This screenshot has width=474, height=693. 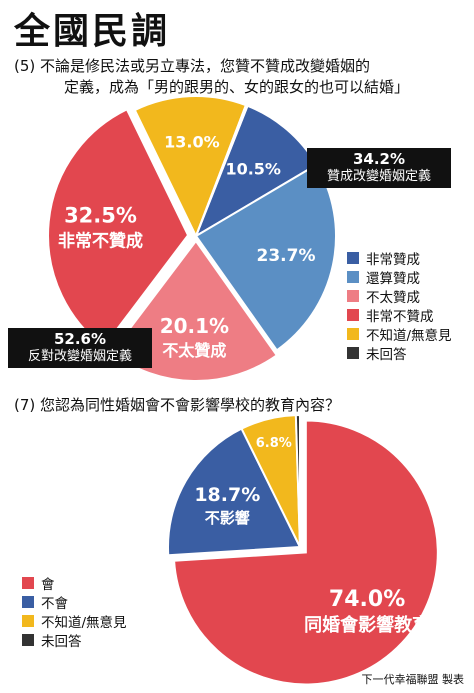 I want to click on callout-oppose: 52.6% 反對改變婚姻定義, so click(x=80, y=348).